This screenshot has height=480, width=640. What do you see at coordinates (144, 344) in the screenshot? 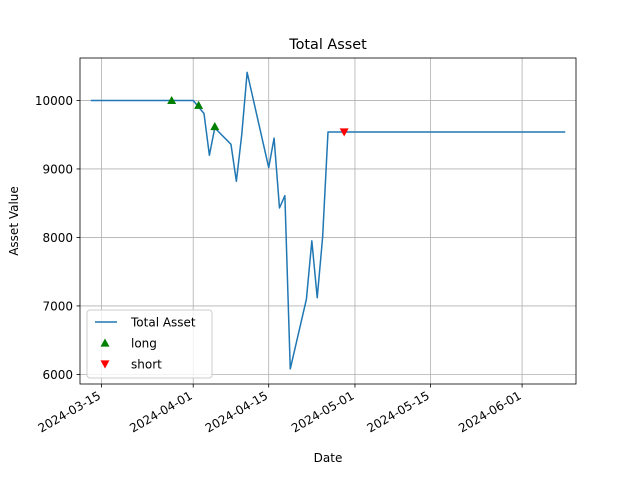
I see `legend-label: long` at bounding box center [144, 344].